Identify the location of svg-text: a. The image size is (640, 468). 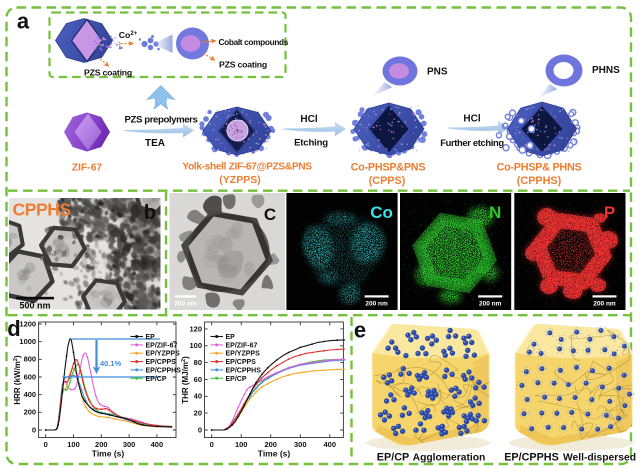
(23, 21).